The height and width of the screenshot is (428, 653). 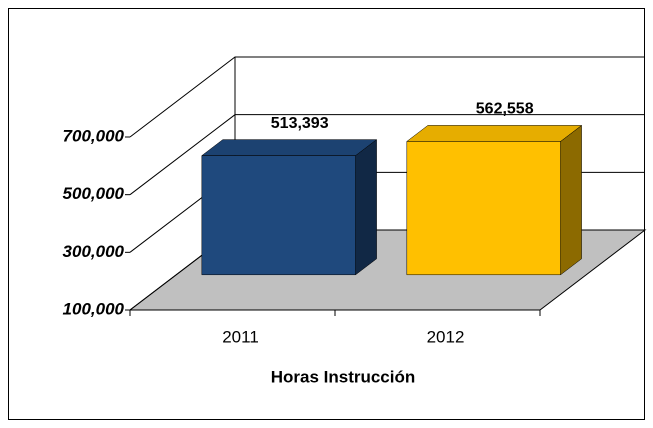 I want to click on y-tick-label: 700,000, so click(x=94, y=135).